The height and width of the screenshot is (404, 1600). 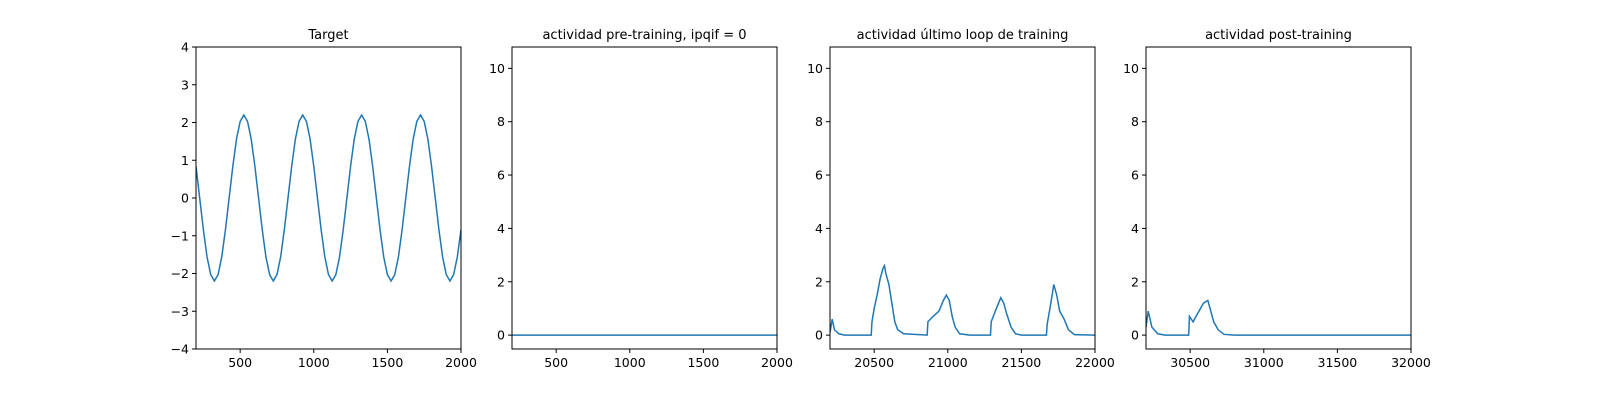 What do you see at coordinates (1264, 362) in the screenshot?
I see `x-tick-label: 31000` at bounding box center [1264, 362].